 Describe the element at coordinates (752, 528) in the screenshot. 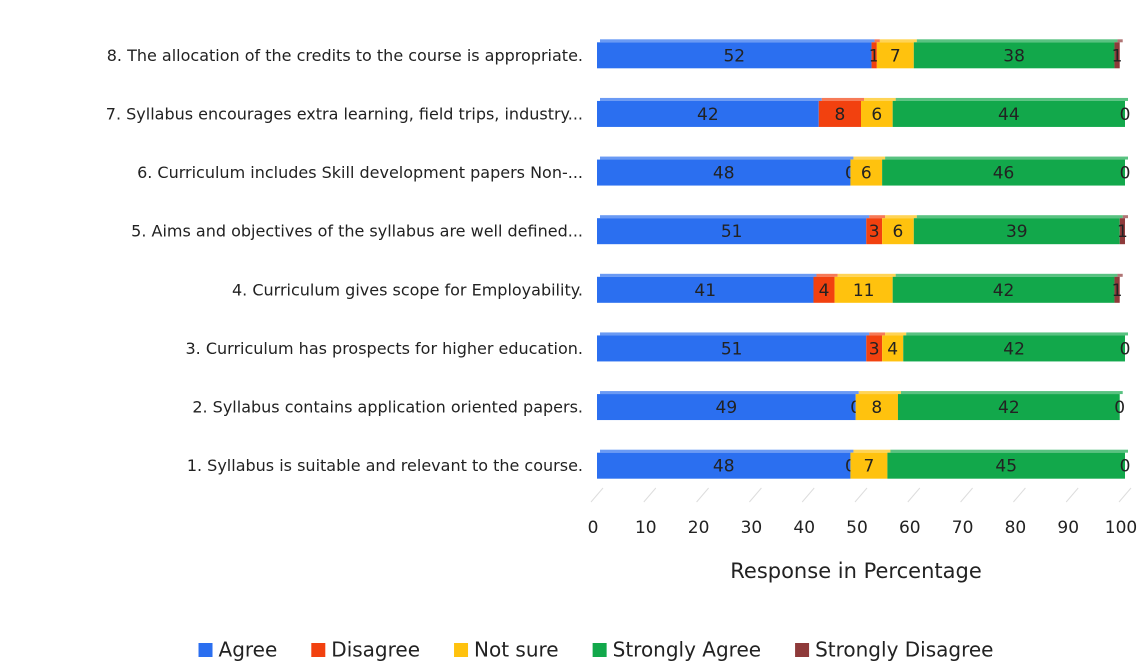

I see `x-tick-label: 30` at that location.